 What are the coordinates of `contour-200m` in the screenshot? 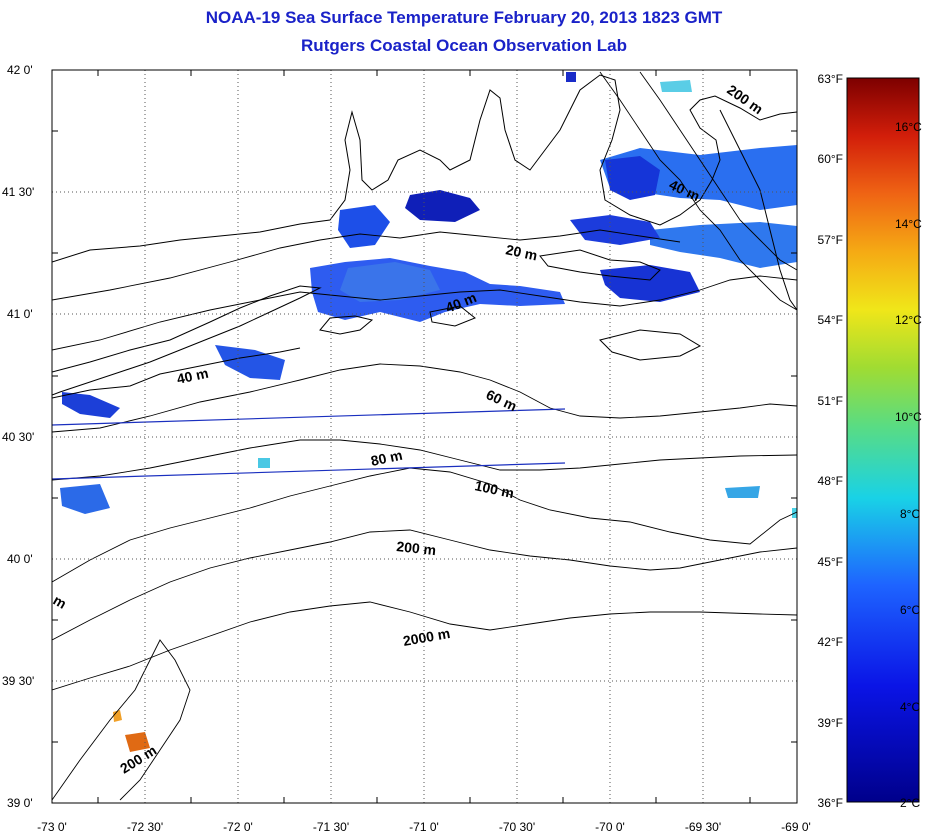 It's located at (424, 585).